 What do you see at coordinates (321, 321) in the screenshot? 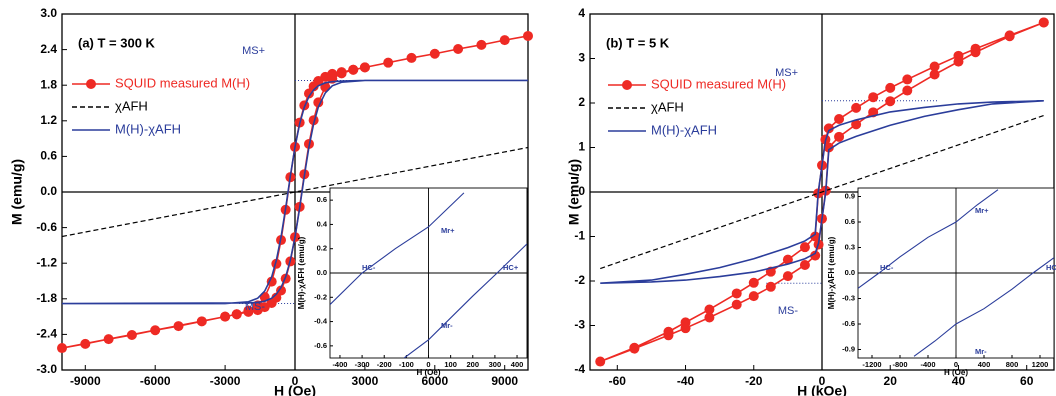
I see `y-tick-label: -0.4` at bounding box center [321, 321].